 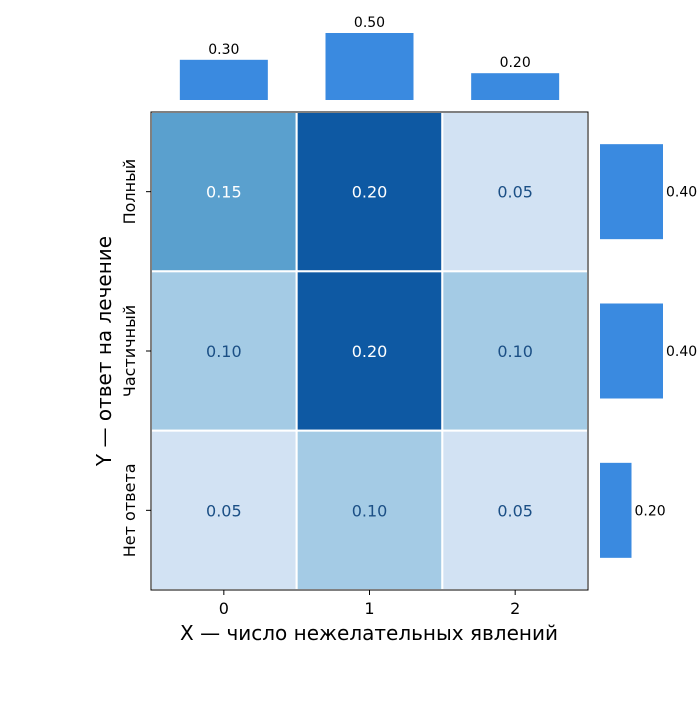 I want to click on top-marginal-bars: 0.30 0.50 0.20, so click(x=369, y=57).